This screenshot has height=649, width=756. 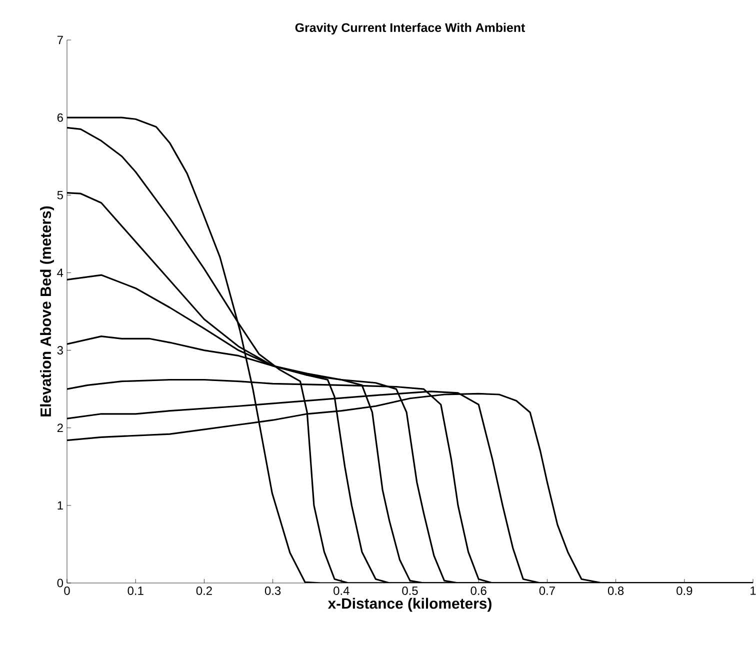 What do you see at coordinates (60, 272) in the screenshot?
I see `y-tick-label: 4` at bounding box center [60, 272].